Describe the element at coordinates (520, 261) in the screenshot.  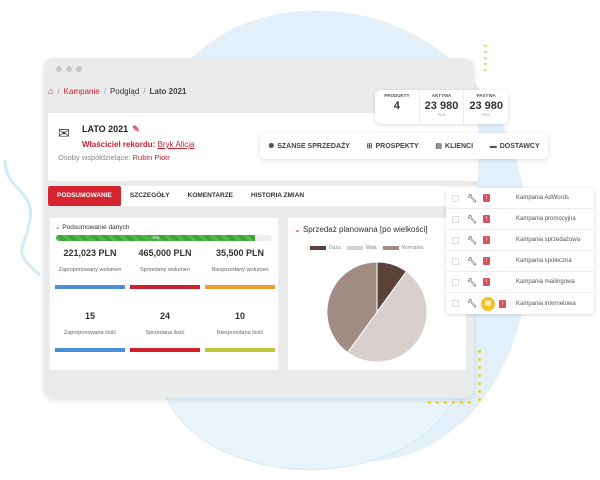
I see `list-item: 🔧︎! Kampania społeczna` at that location.